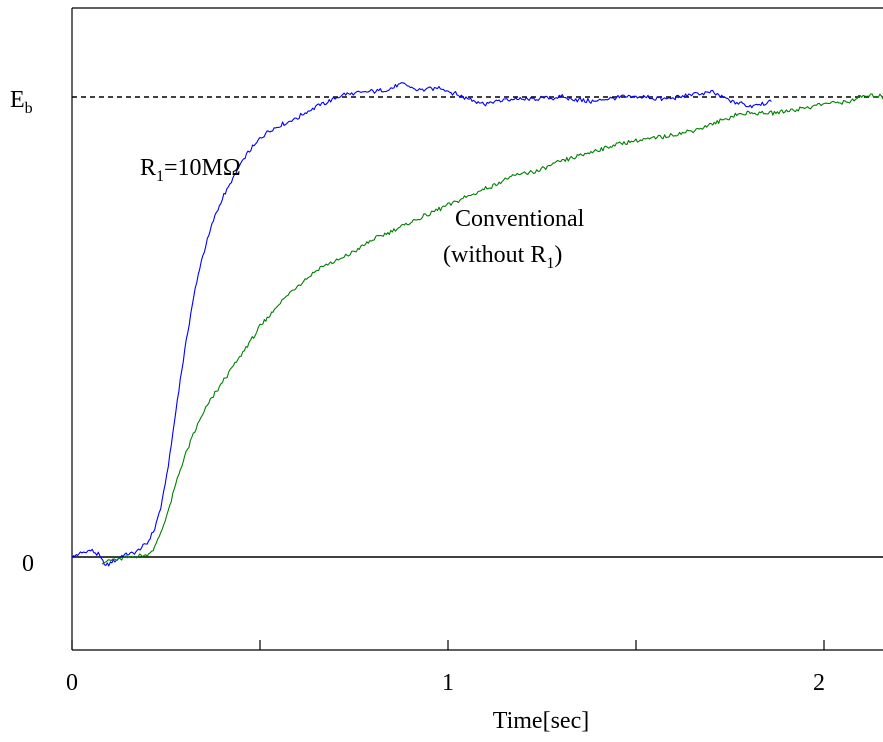 Image resolution: width=883 pixels, height=742 pixels. What do you see at coordinates (819, 683) in the screenshot?
I see `x-tick-label-2: 2` at bounding box center [819, 683].